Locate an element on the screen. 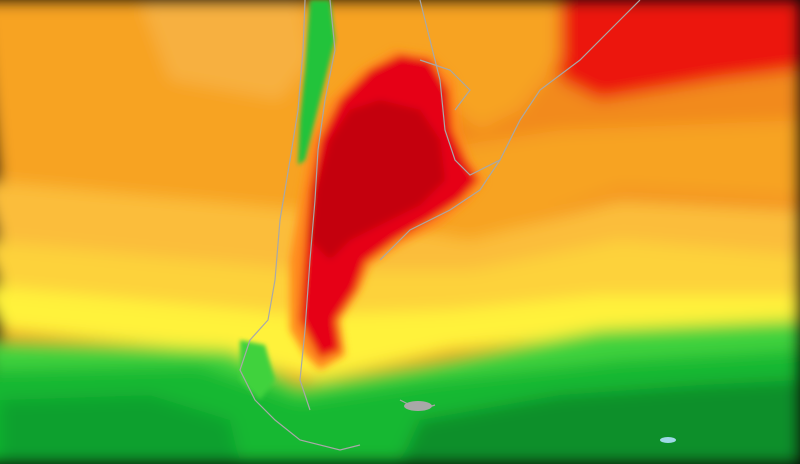 This screenshot has height=464, width=800. lakes is located at coordinates (668, 440).